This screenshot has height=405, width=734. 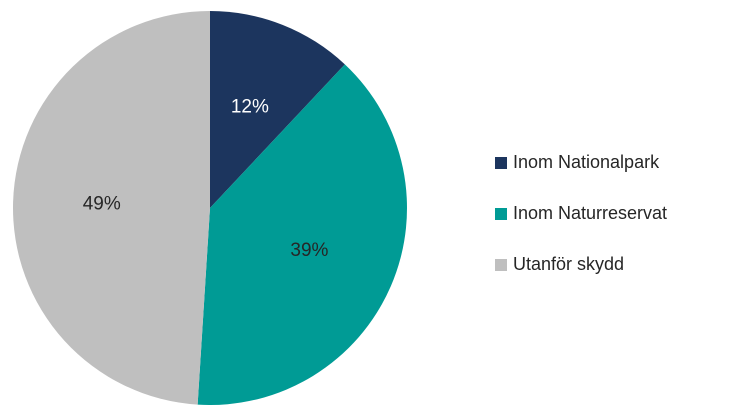 I want to click on legend-label: Utanför skydd, so click(x=568, y=264).